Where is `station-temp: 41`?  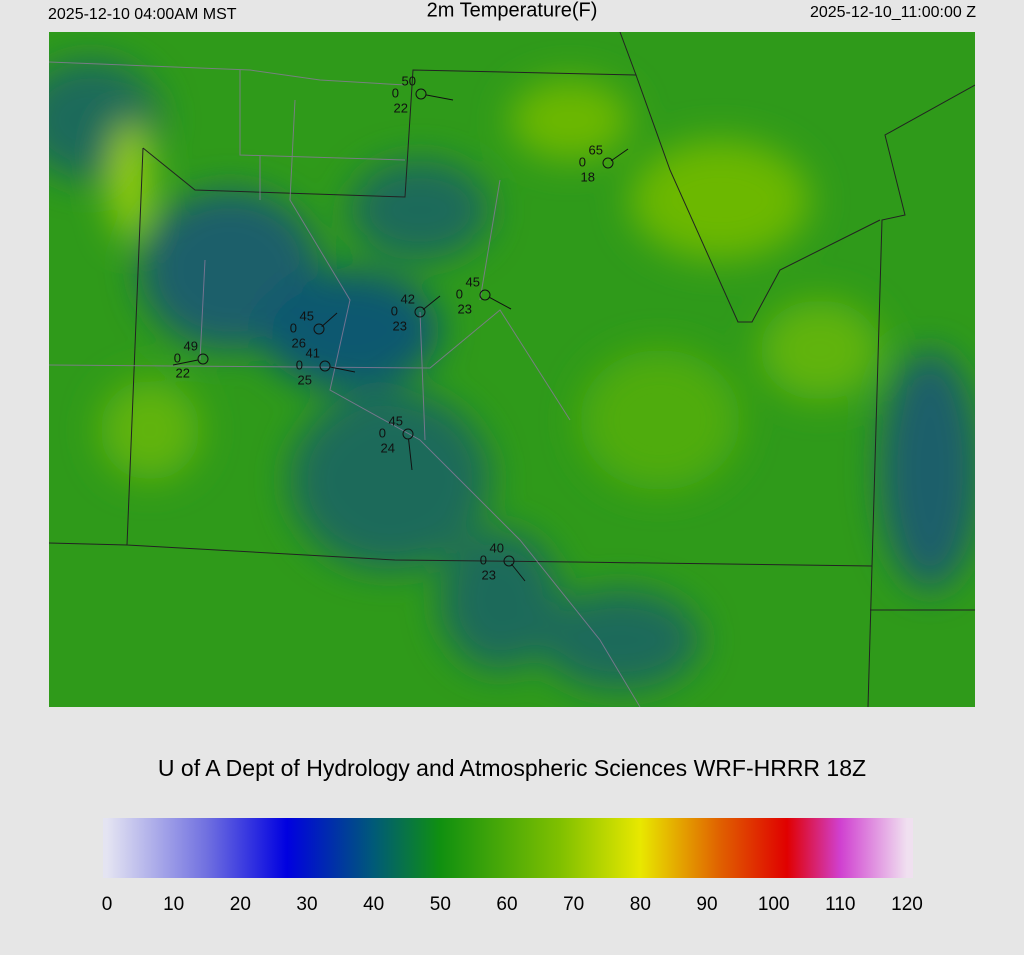
station-temp: 41 is located at coordinates (313, 352).